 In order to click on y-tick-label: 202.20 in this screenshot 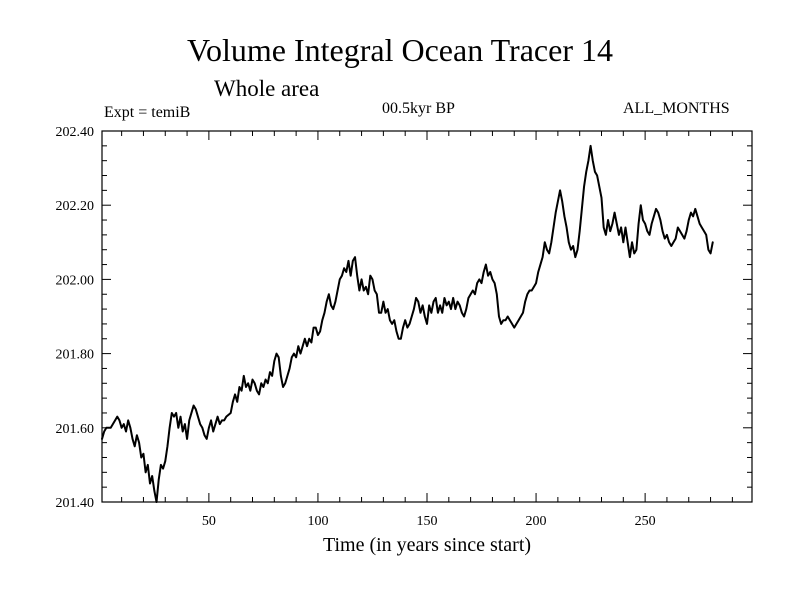, I will do `click(75, 206)`.